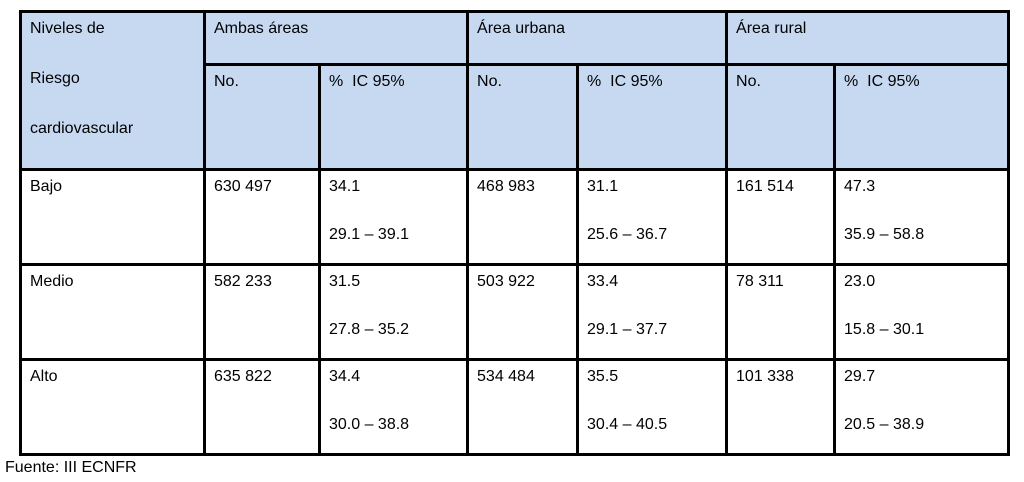 Image resolution: width=1024 pixels, height=482 pixels. What do you see at coordinates (393, 312) in the screenshot?
I see `cell-medio-ambas-pct: 31.5 27.8 – 35.2` at bounding box center [393, 312].